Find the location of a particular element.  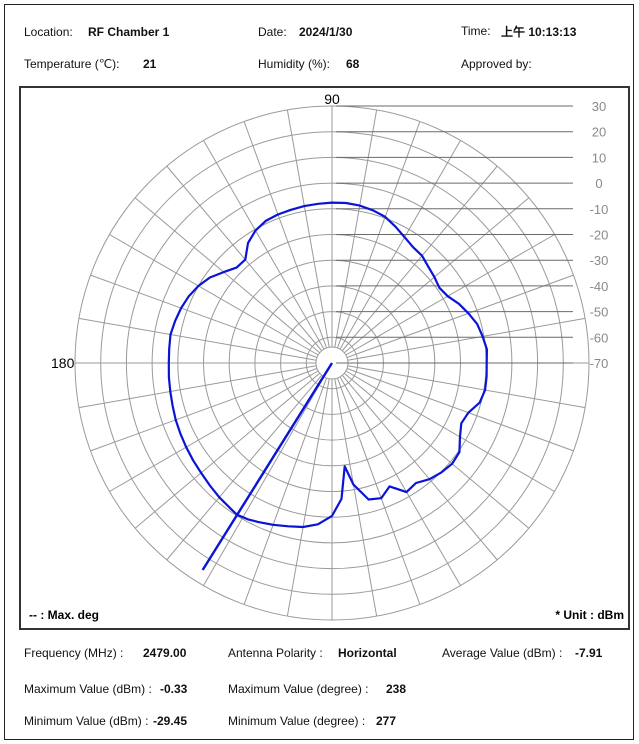

unit-label: * Unit : dBm is located at coordinates (589, 615).